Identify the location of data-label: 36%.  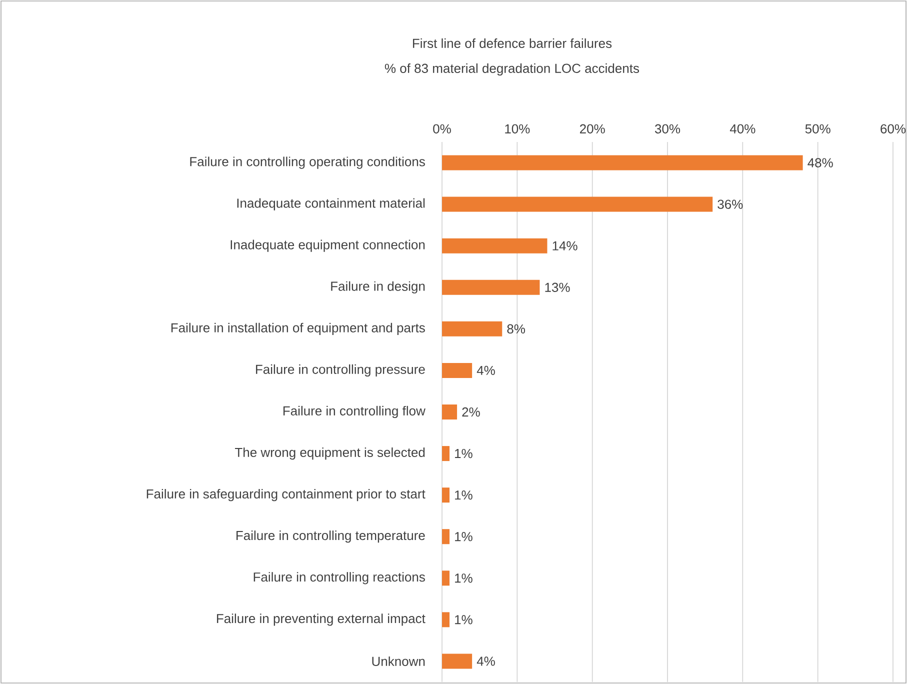
(730, 204).